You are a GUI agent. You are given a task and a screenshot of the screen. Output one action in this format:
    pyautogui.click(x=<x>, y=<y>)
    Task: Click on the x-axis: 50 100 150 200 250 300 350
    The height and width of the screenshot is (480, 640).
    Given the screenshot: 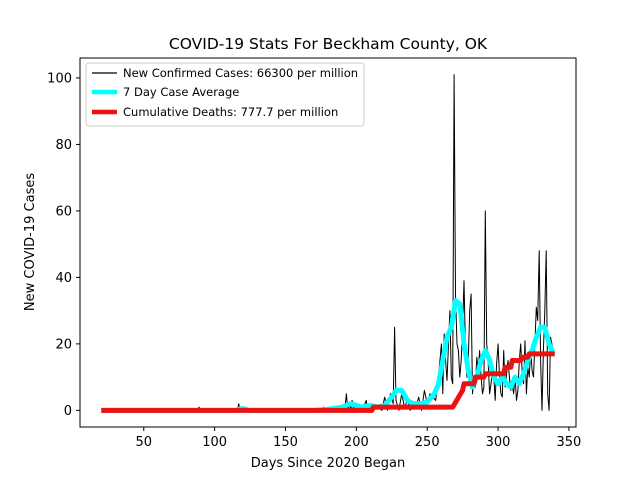 What is the action you would take?
    pyautogui.click(x=358, y=438)
    